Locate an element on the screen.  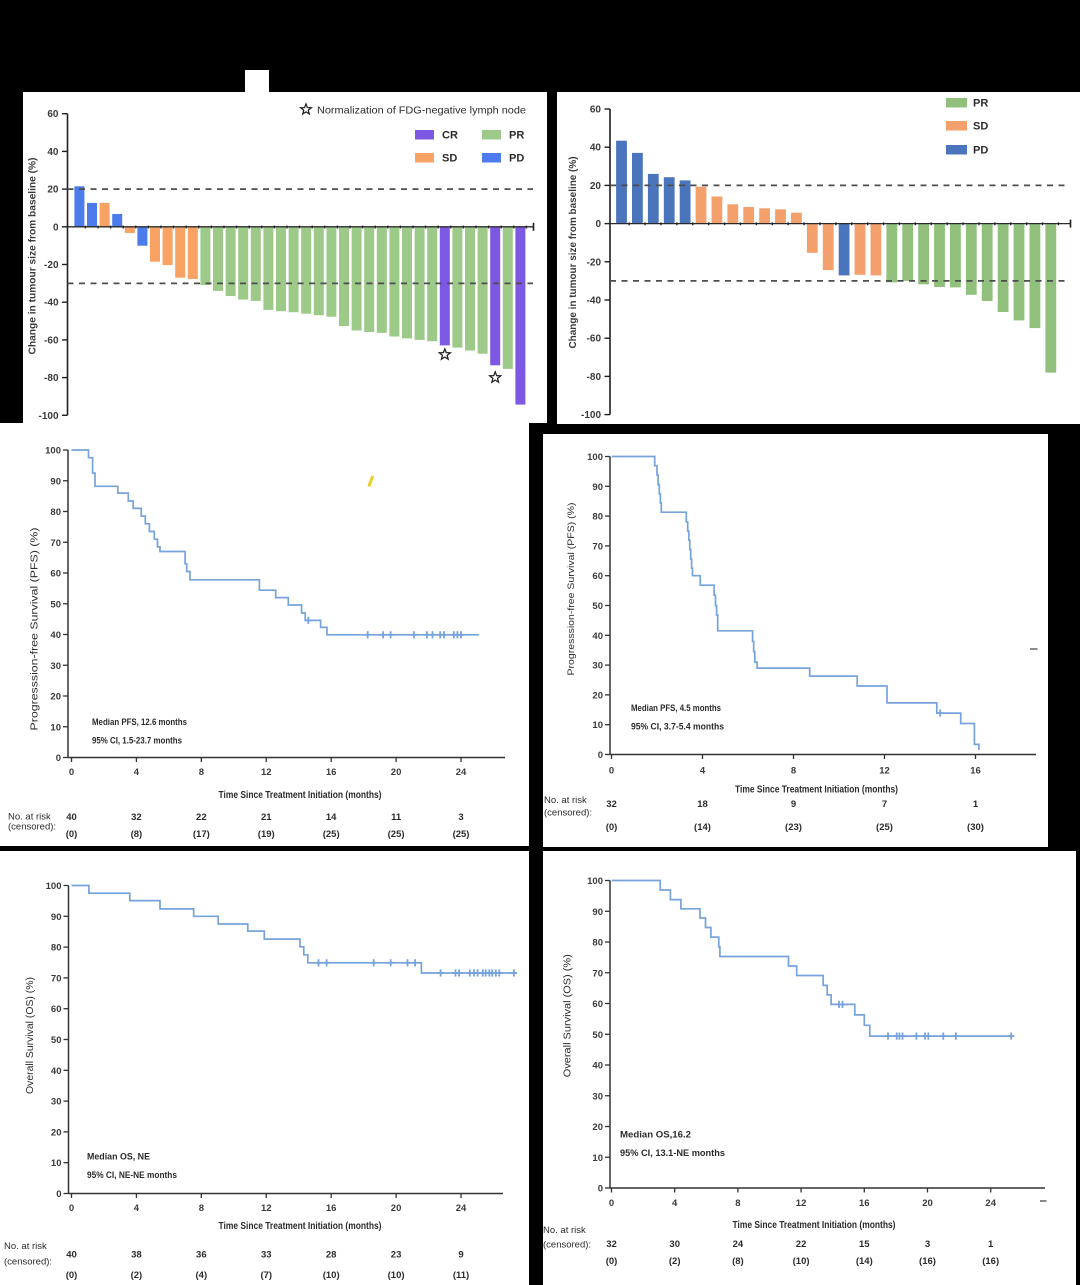
svg-text: 95% CI, 3.7-5.4 months is located at coordinates (677, 726).